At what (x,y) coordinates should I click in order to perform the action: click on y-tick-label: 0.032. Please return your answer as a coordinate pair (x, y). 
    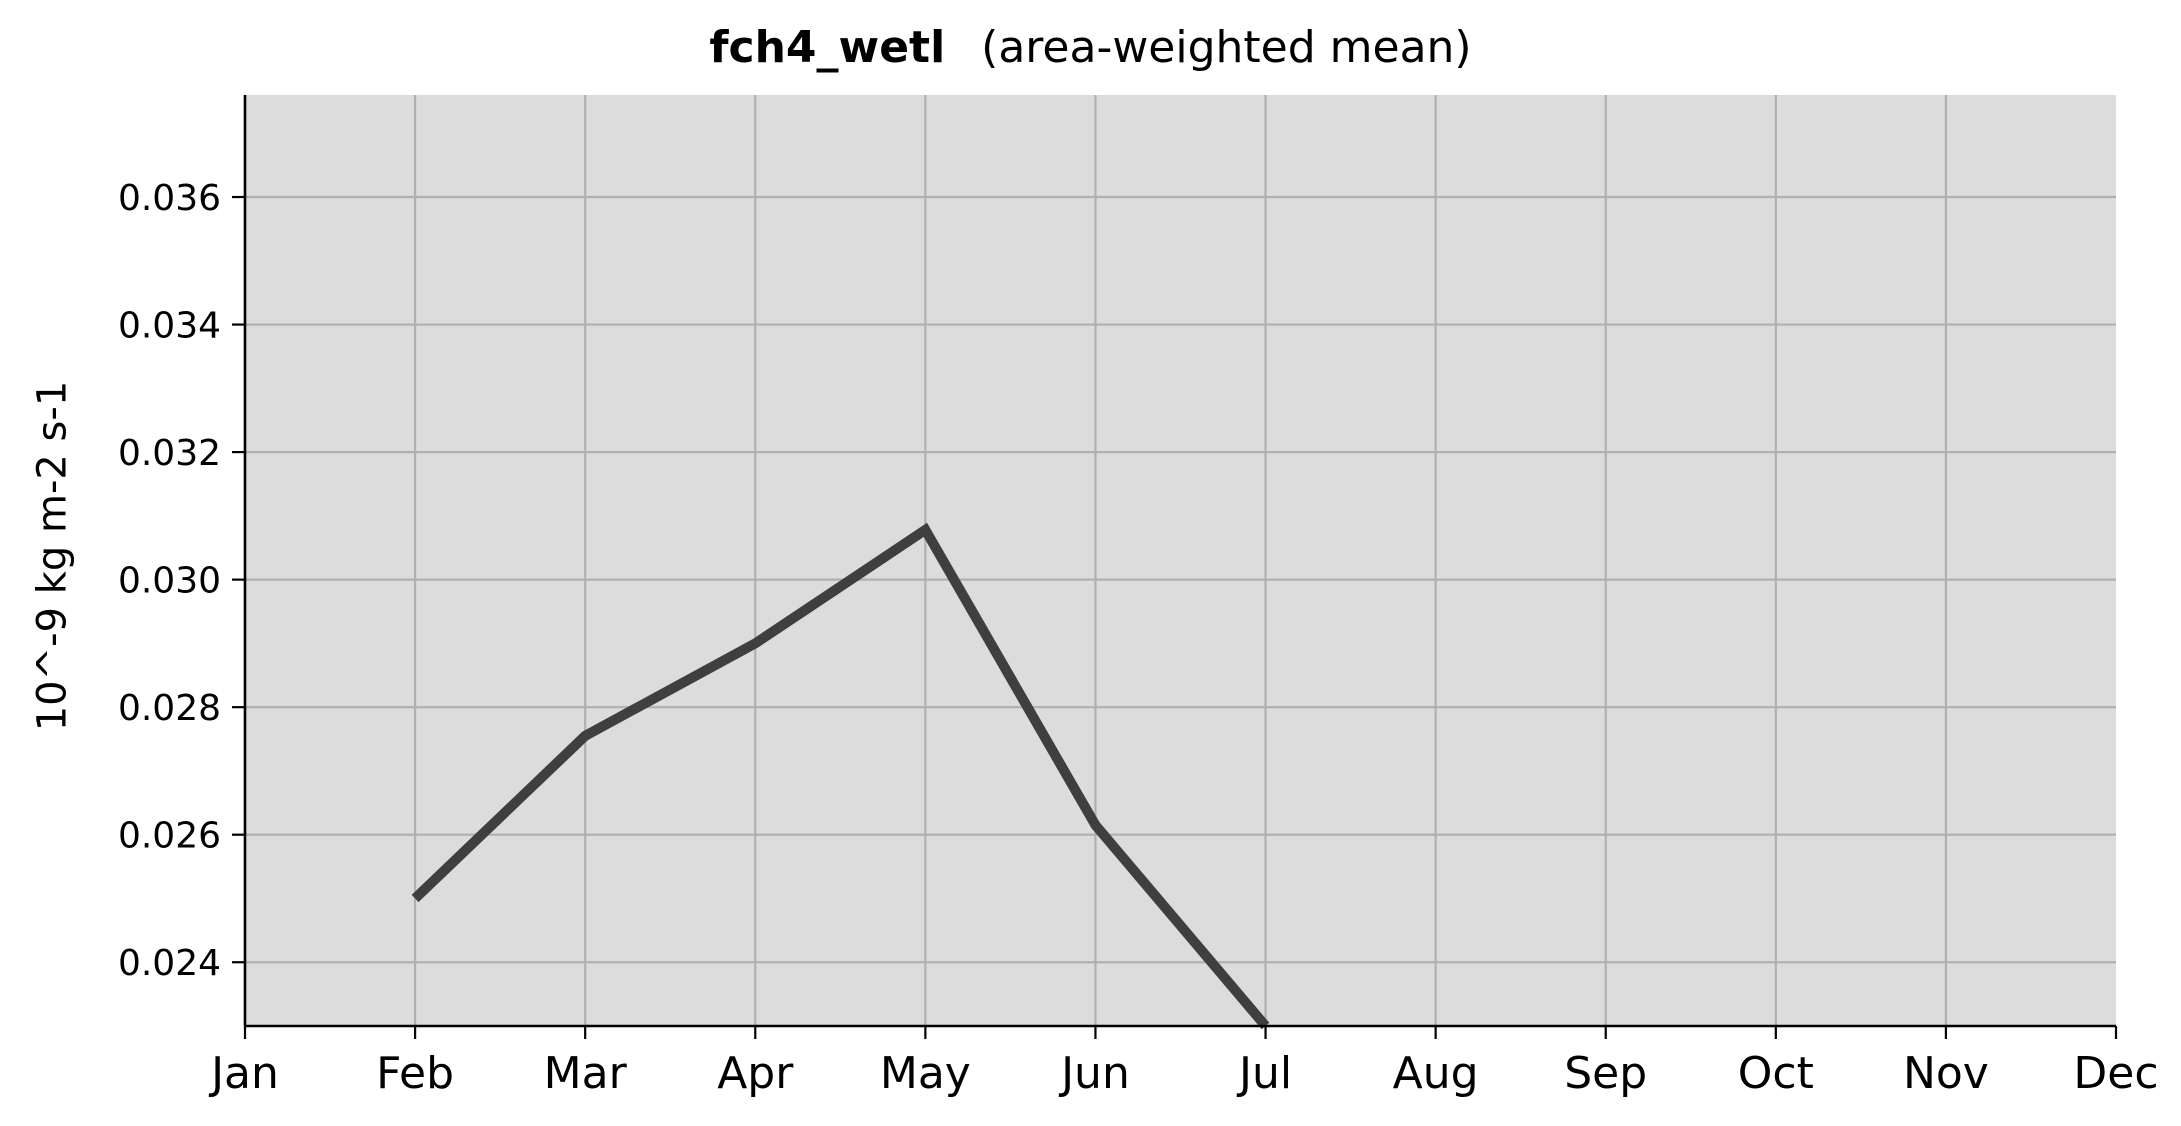
    Looking at the image, I should click on (169, 453).